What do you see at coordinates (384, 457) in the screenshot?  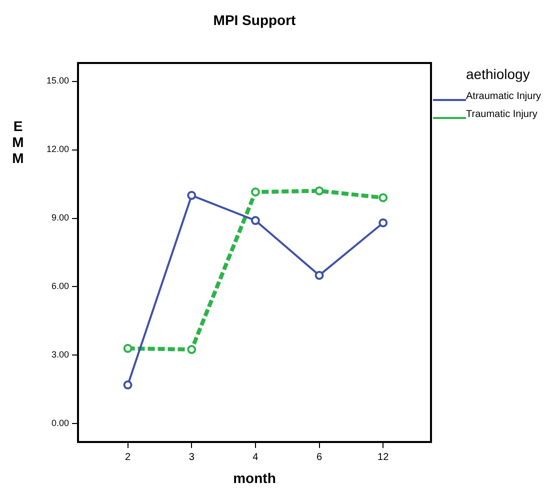 I see `x-tick-label: 12` at bounding box center [384, 457].